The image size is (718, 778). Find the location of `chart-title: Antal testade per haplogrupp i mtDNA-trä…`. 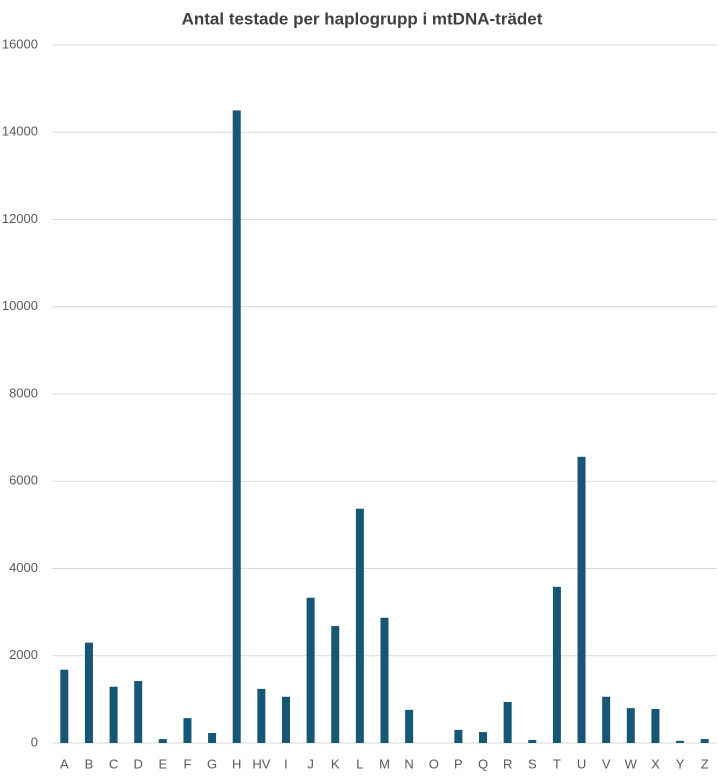

chart-title: Antal testade per haplogrupp i mtDNA-trä… is located at coordinates (362, 18).